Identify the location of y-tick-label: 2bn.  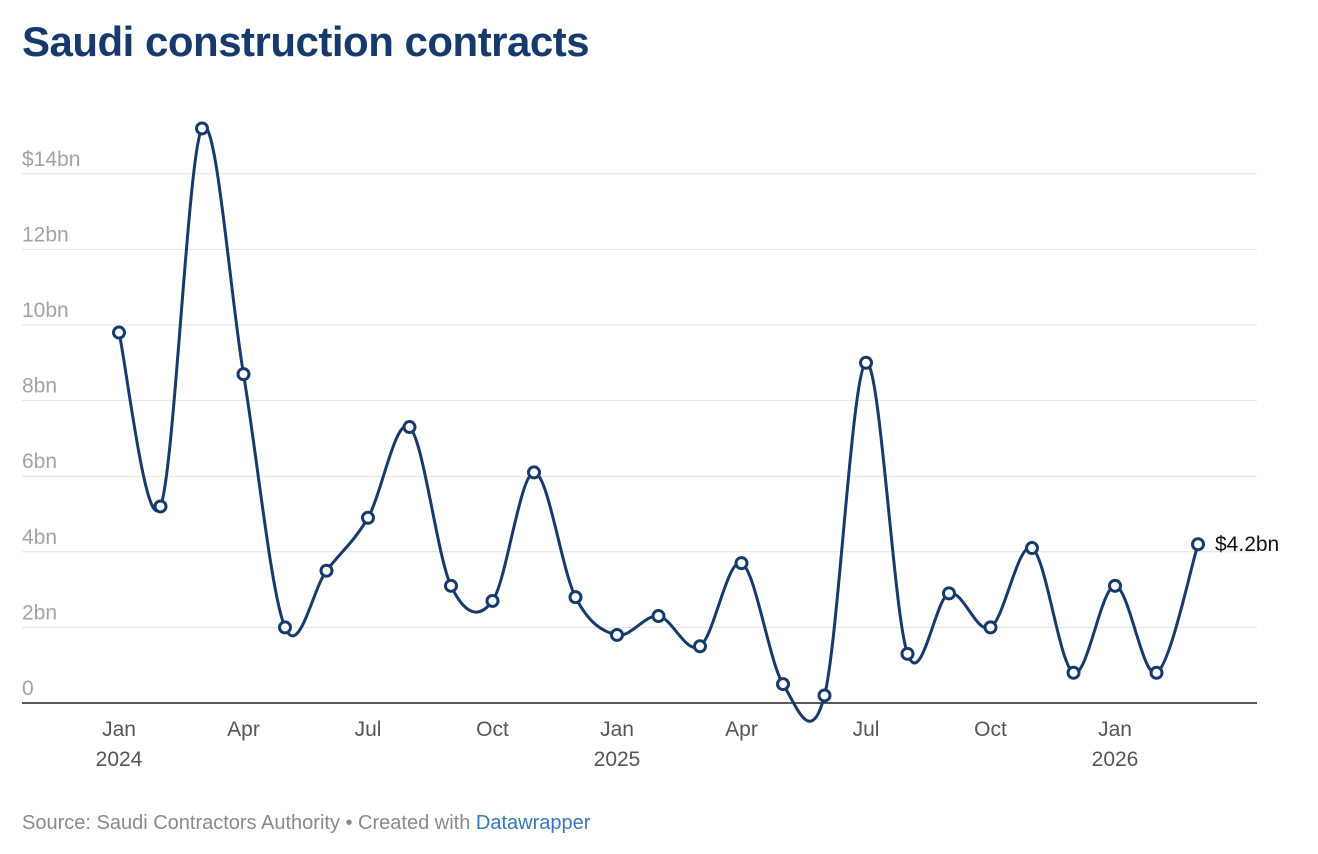
(39, 612).